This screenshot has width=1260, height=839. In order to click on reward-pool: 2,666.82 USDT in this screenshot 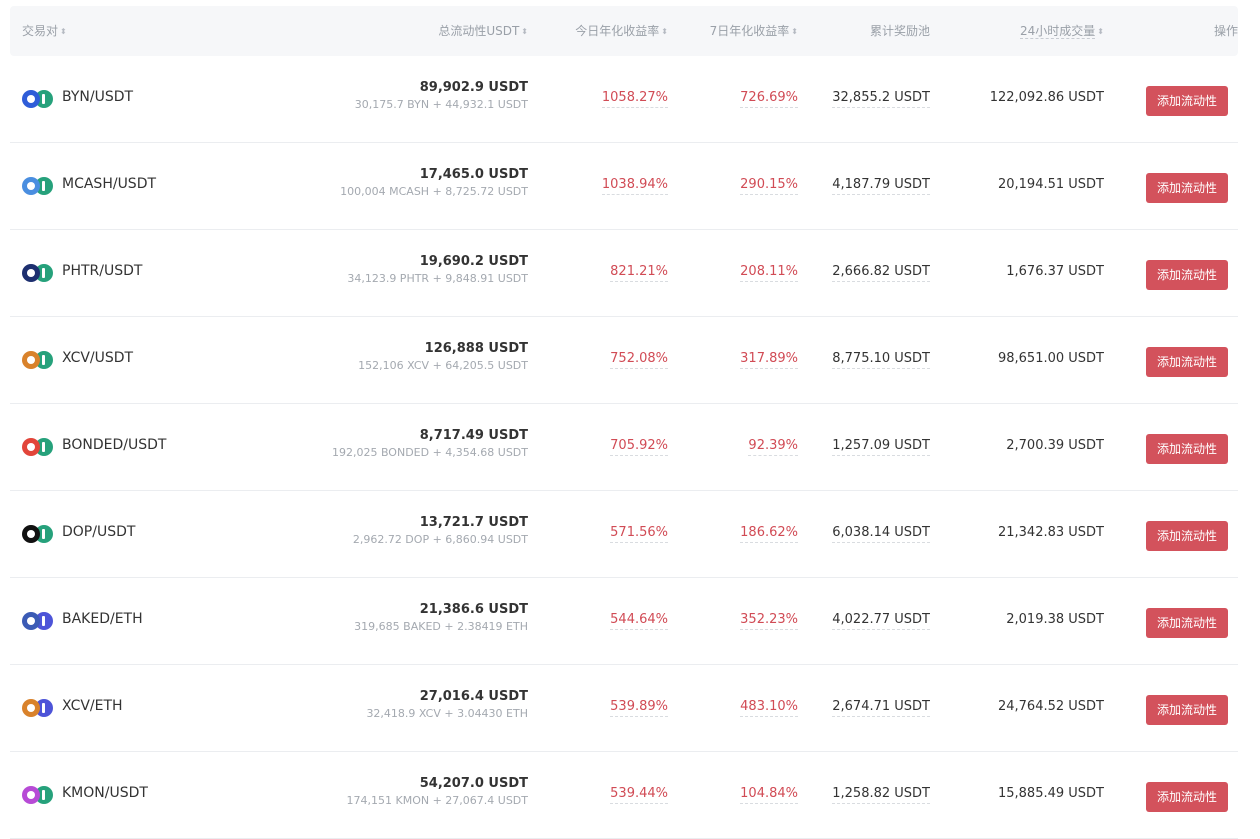, I will do `click(881, 273)`.